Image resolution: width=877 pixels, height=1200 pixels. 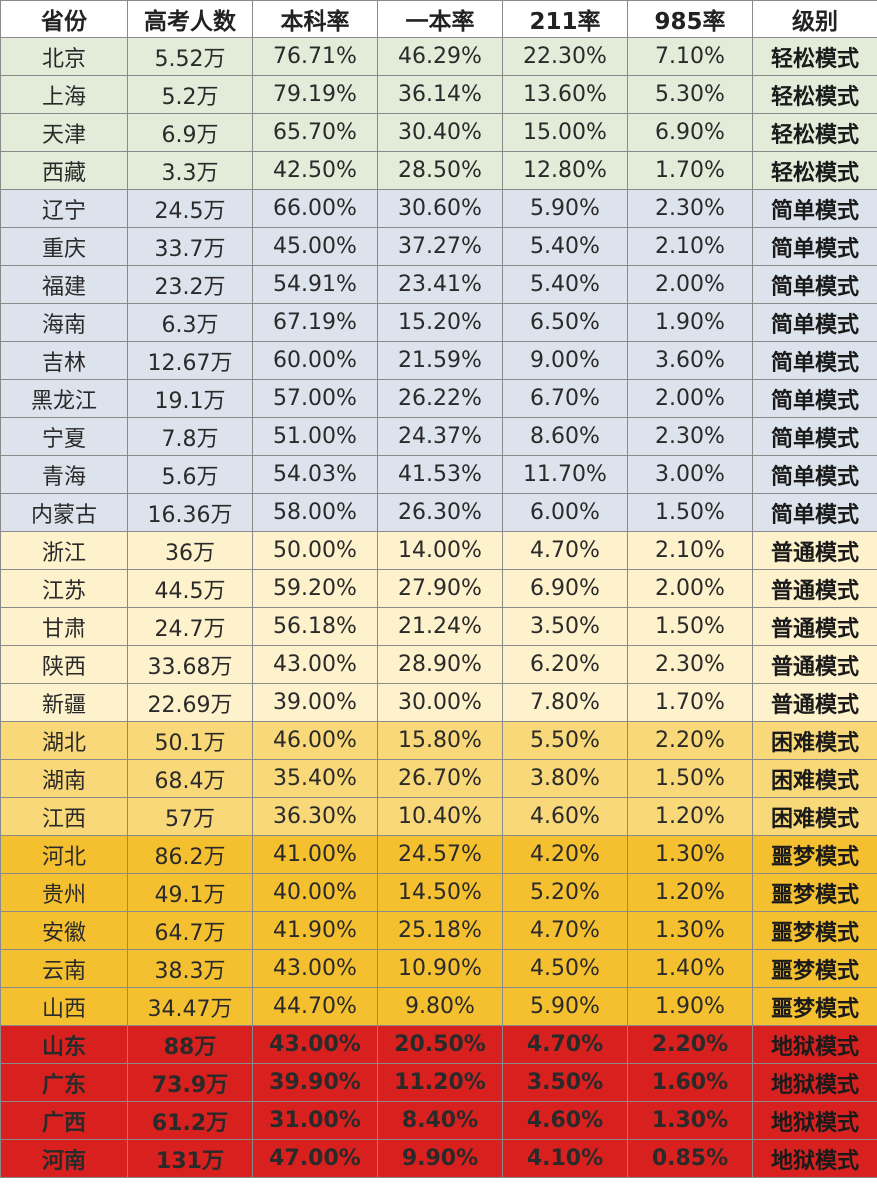 What do you see at coordinates (690, 322) in the screenshot?
I see `cell-985-rate: 1.90%` at bounding box center [690, 322].